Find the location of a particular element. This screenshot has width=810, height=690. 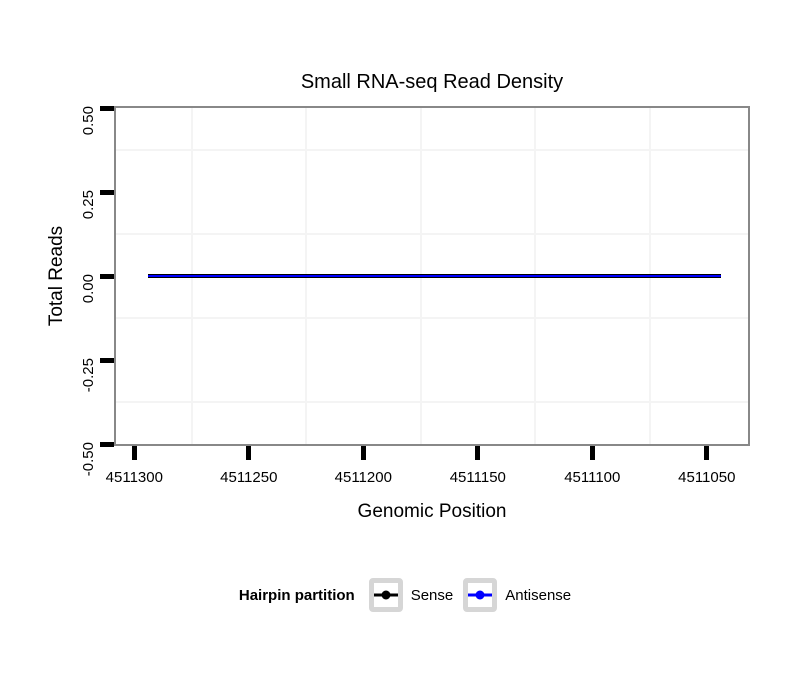

legend-entry-sense: Sense is located at coordinates (411, 595).